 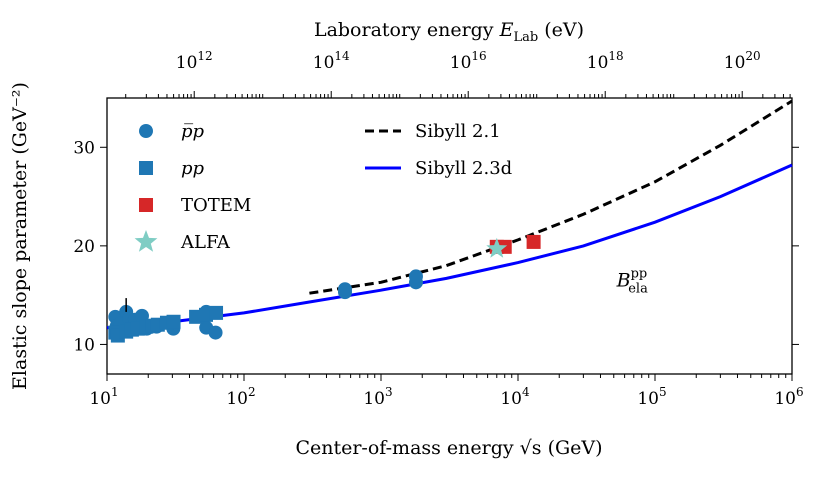 What do you see at coordinates (205, 242) in the screenshot?
I see `legend-label: ALFA` at bounding box center [205, 242].